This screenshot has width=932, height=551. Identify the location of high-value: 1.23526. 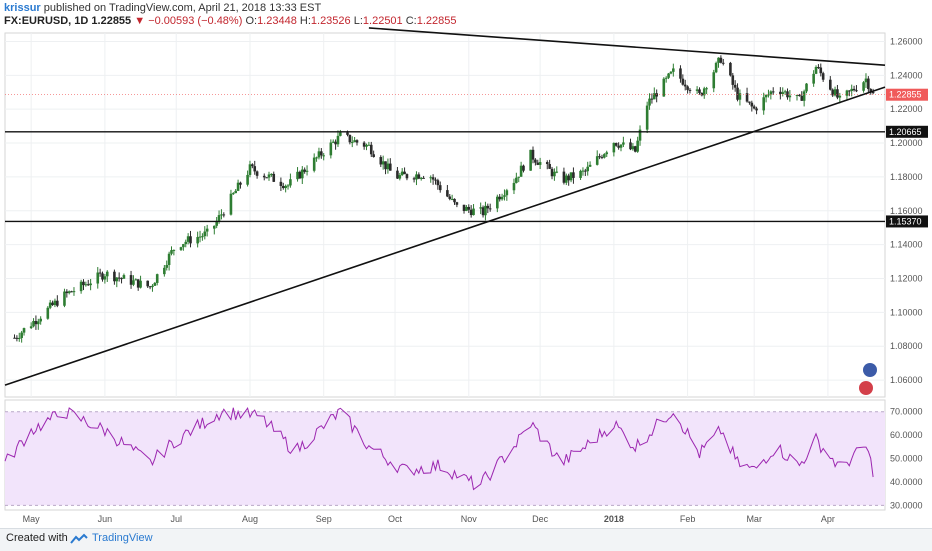
(330, 21).